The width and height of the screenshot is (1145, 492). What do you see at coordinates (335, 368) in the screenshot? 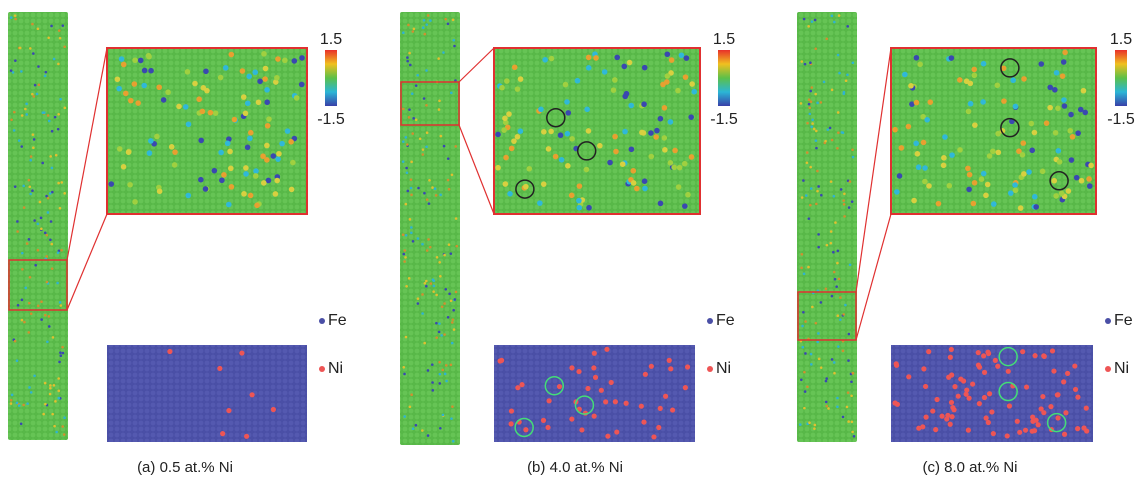
I see `legend-label: Ni` at bounding box center [335, 368].